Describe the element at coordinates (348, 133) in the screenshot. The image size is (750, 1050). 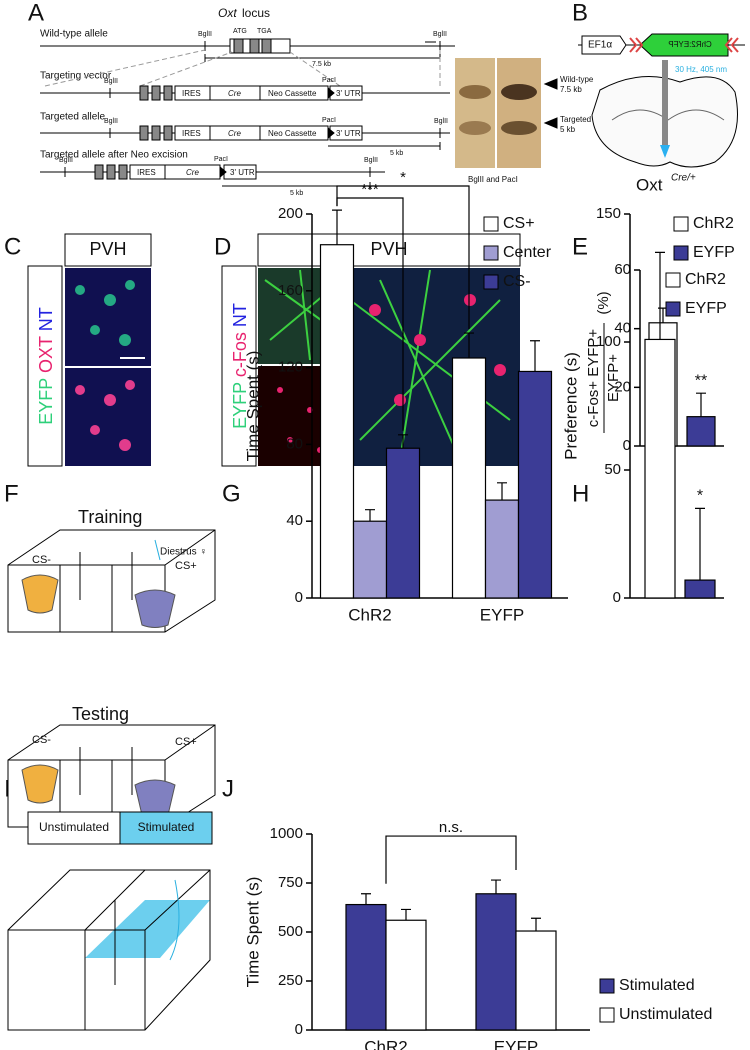
I see `element: 3' UTR` at that location.